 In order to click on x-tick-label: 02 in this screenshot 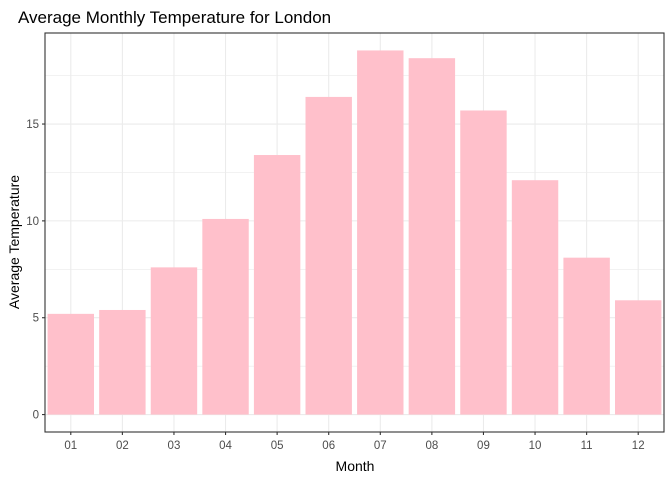, I will do `click(122, 446)`.